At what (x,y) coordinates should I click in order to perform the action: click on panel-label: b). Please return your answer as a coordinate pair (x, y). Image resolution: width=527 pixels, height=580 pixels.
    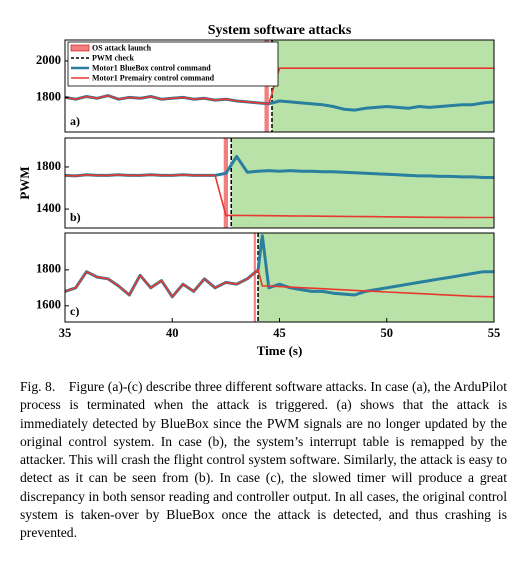
    Looking at the image, I should click on (75, 217).